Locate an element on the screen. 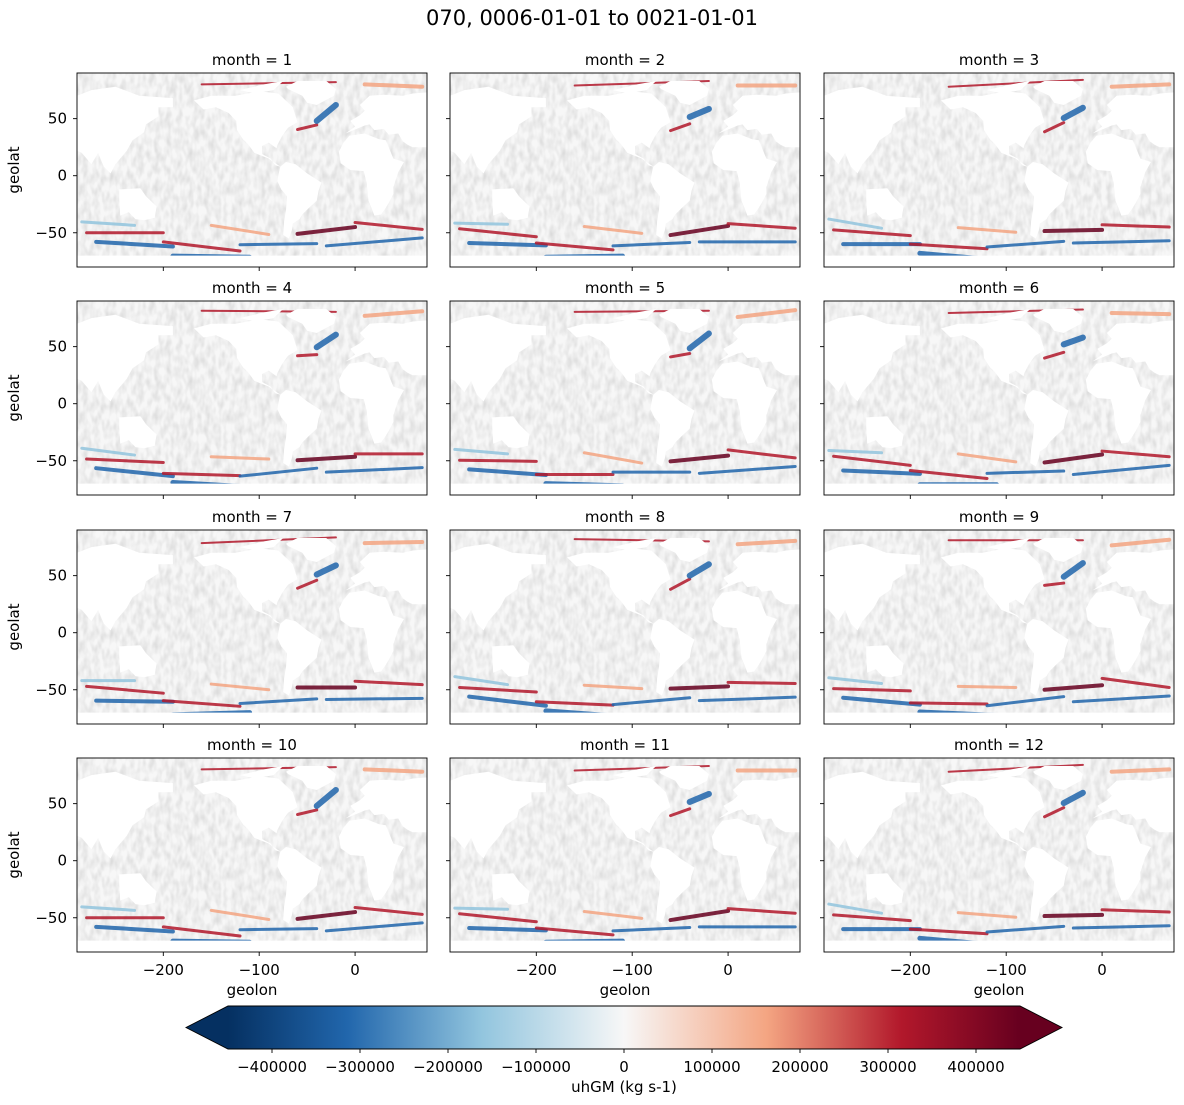  colorbar-extend-max is located at coordinates (1041, 1027).